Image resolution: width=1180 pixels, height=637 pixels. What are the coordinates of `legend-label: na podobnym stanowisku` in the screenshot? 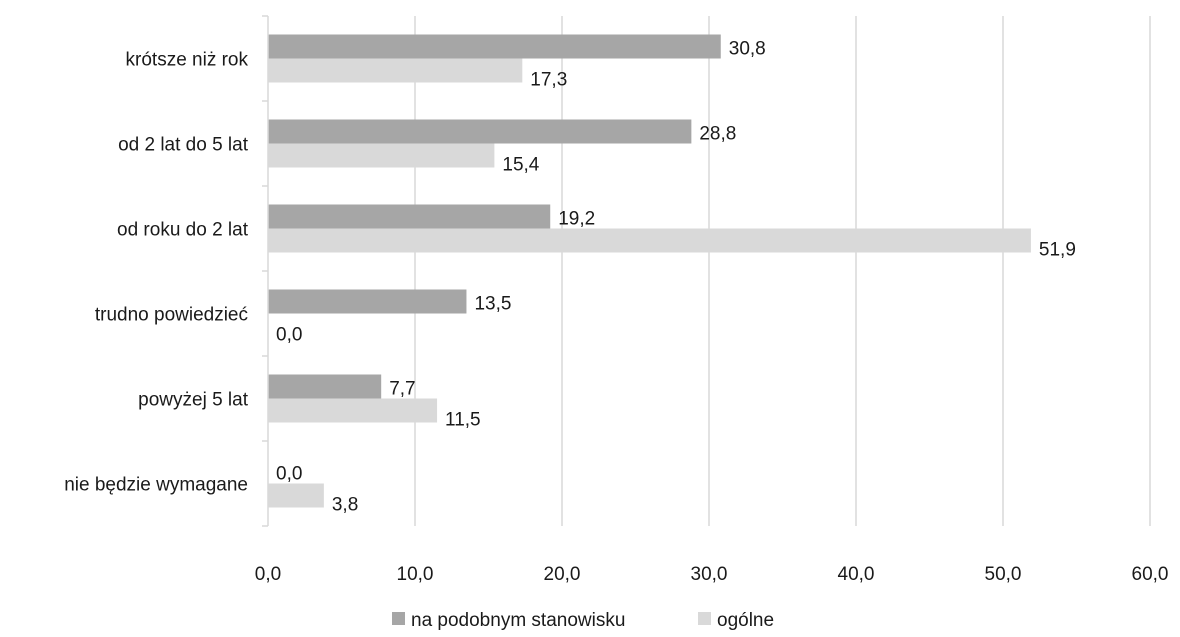 It's located at (518, 620).